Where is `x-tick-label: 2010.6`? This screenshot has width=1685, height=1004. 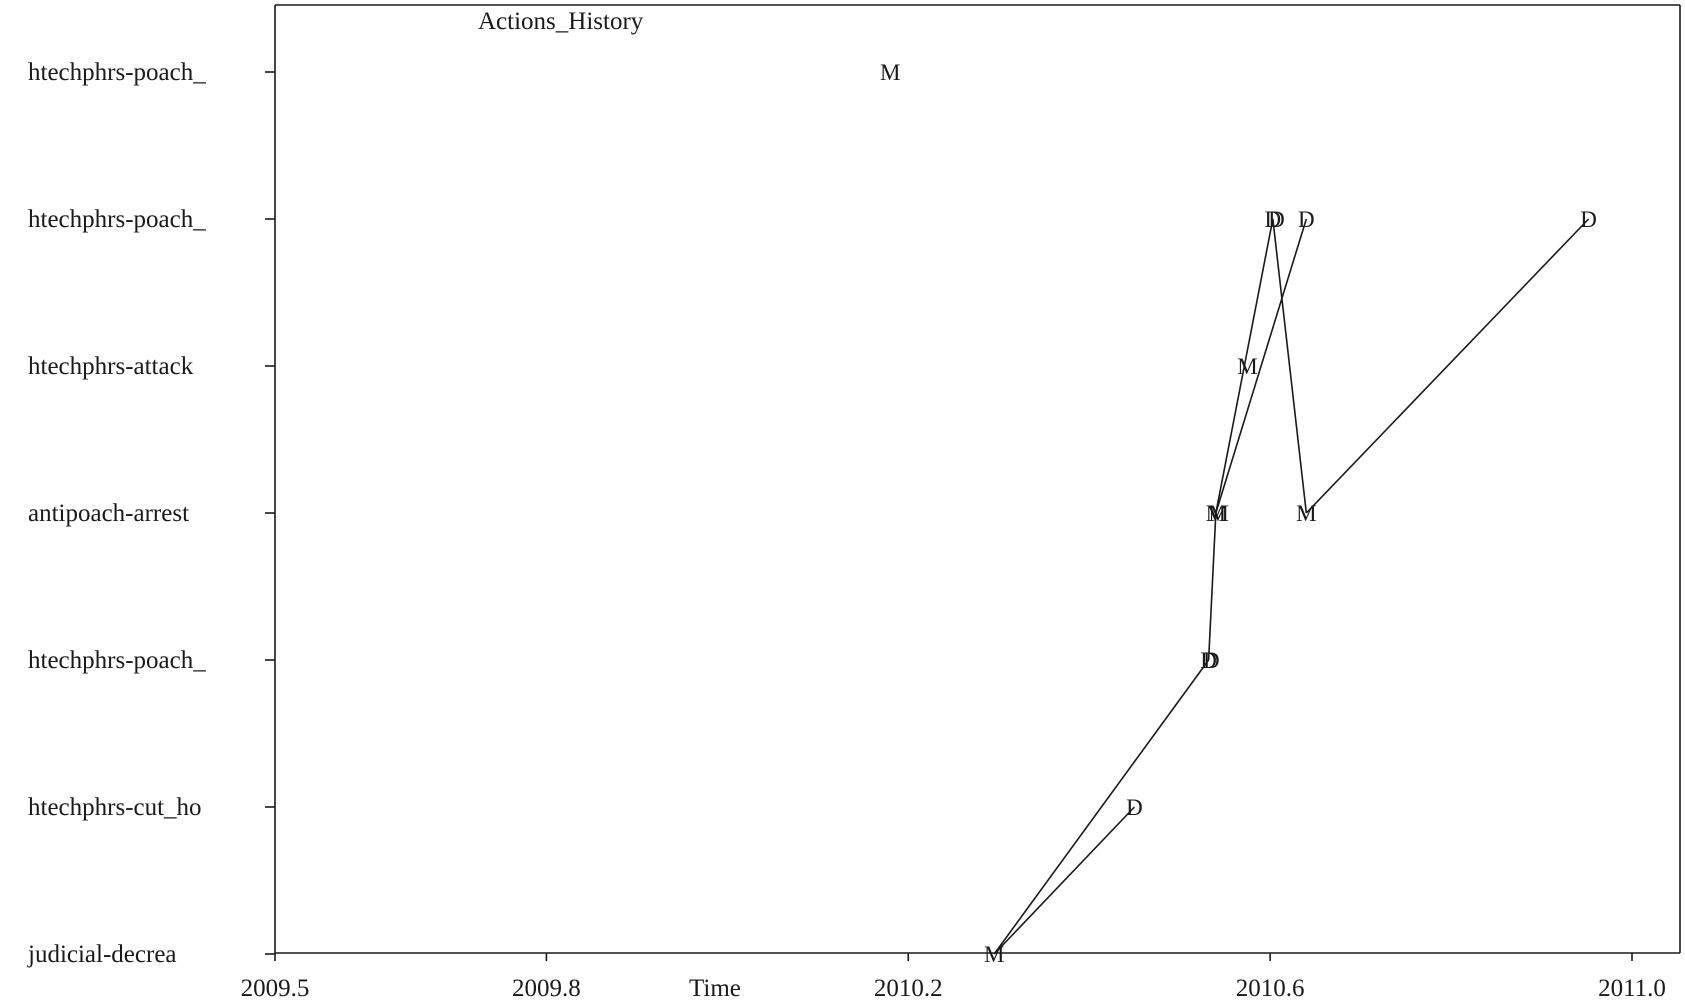
x-tick-label: 2010.6 is located at coordinates (1270, 988).